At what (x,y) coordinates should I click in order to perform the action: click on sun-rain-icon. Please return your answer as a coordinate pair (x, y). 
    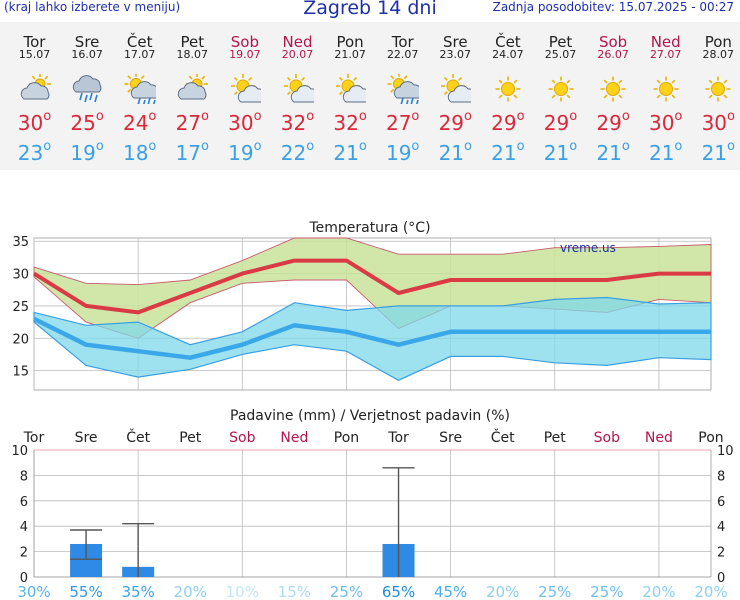
    Looking at the image, I should click on (140, 89).